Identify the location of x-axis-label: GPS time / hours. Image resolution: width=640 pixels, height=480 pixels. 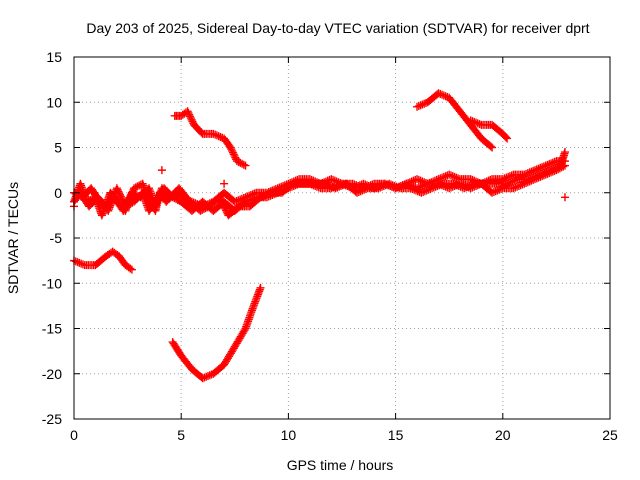
(340, 465).